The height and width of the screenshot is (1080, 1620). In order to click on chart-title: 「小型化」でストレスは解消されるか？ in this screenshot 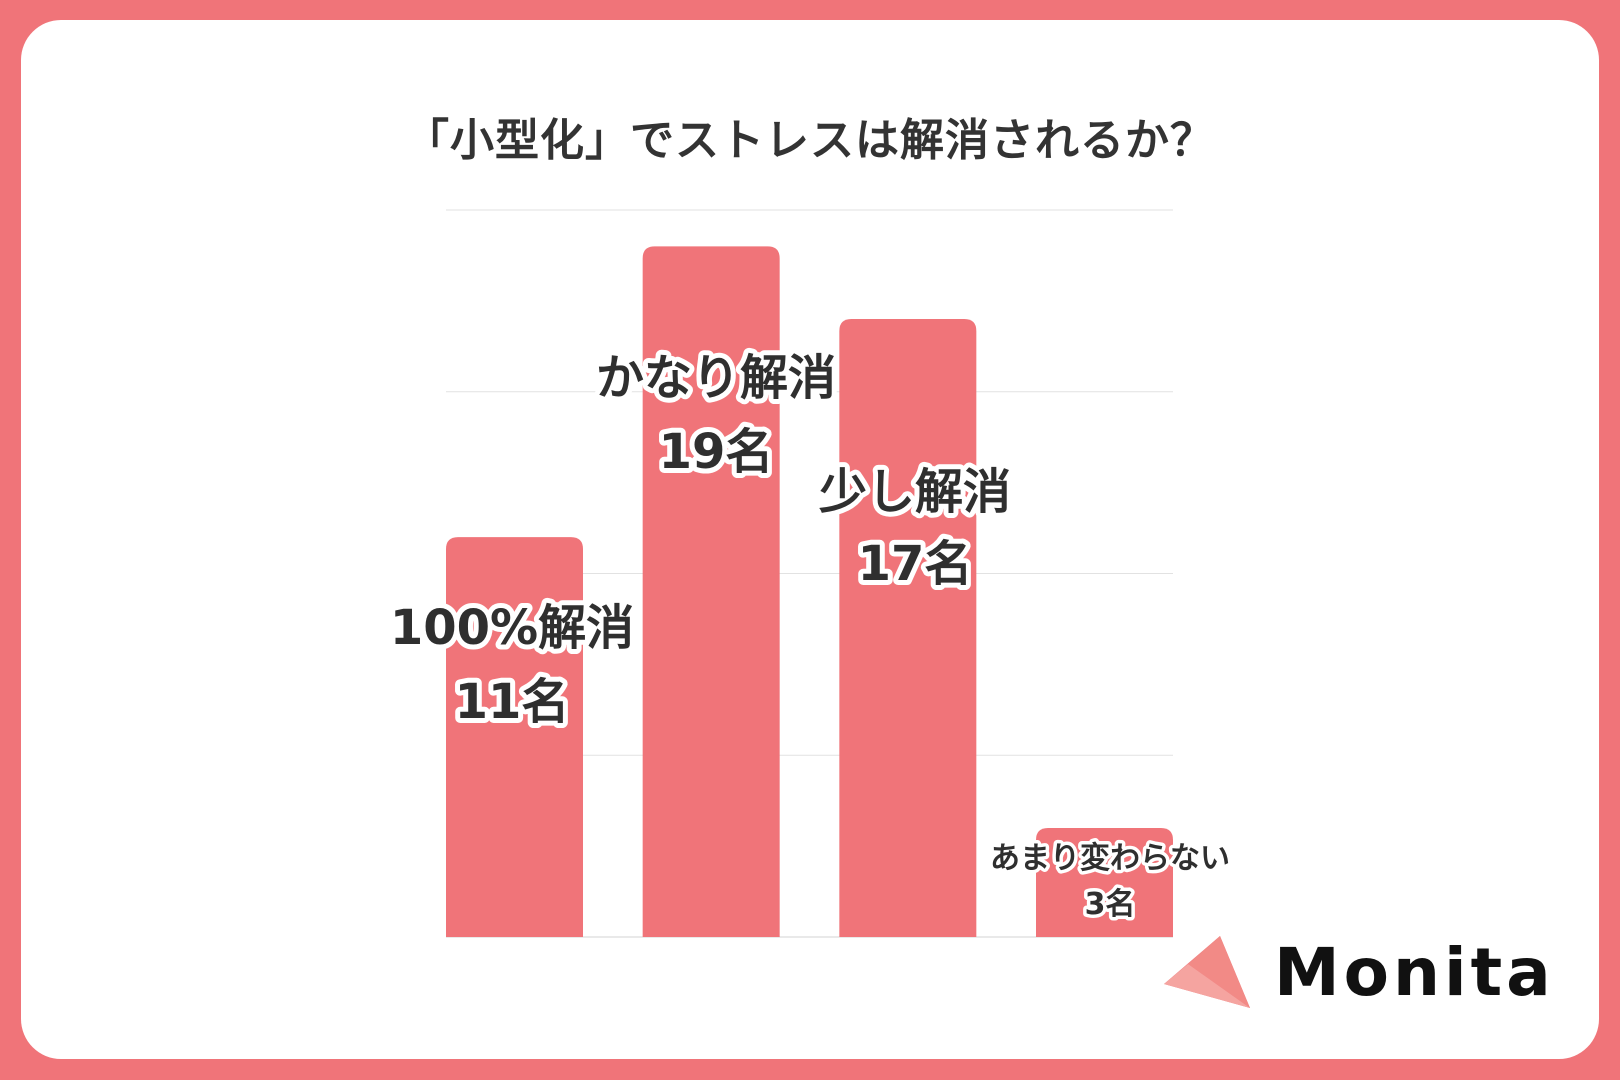, I will do `click(810, 140)`.